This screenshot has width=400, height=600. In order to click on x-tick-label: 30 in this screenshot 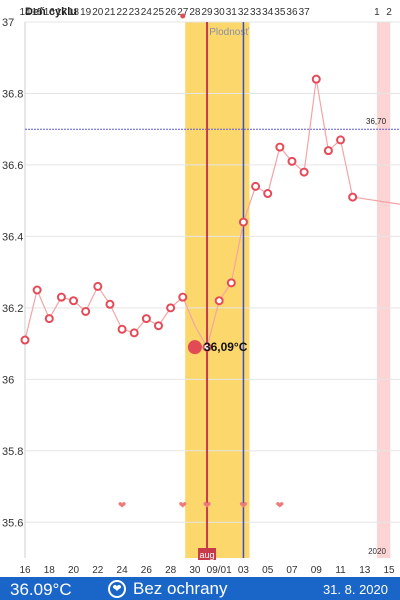, I will do `click(195, 570)`.